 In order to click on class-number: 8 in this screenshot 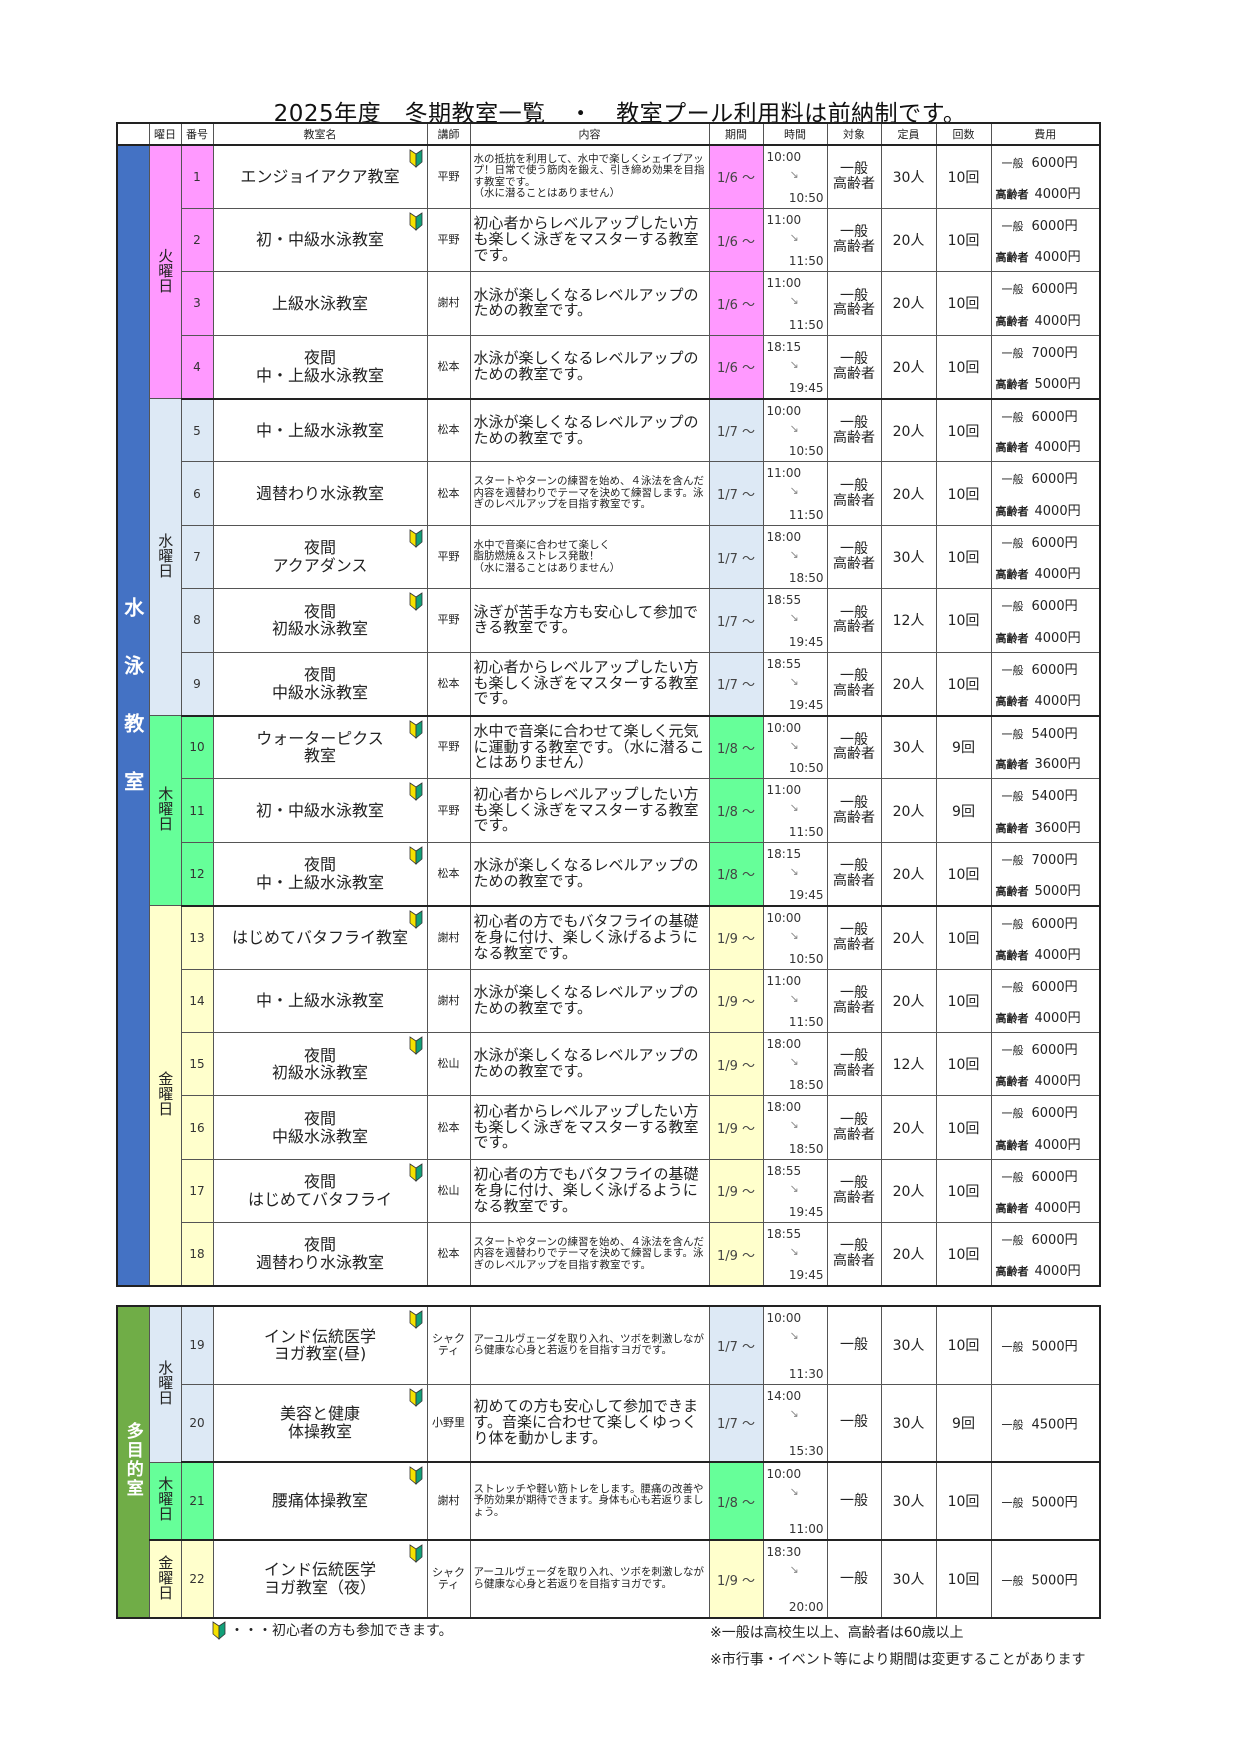, I will do `click(197, 620)`.